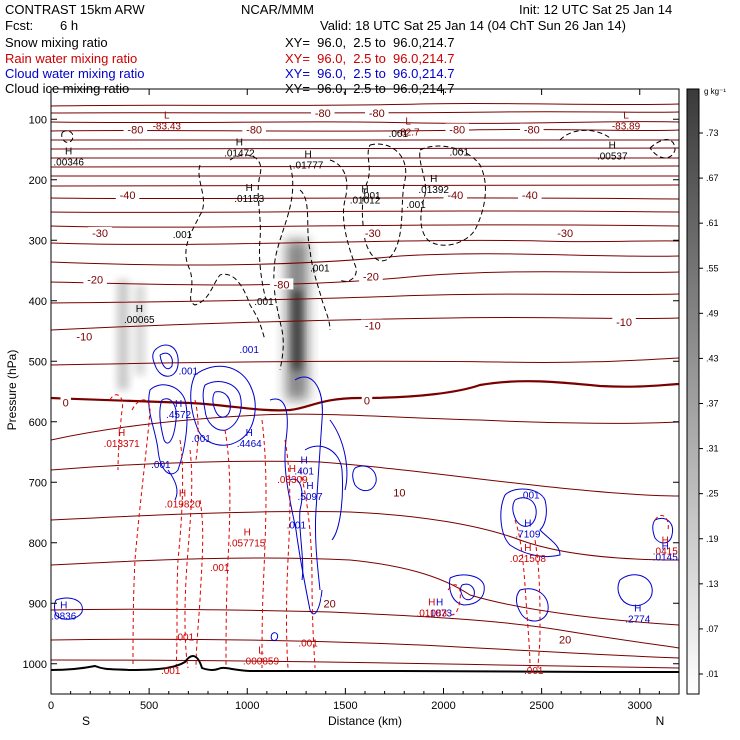 The height and width of the screenshot is (740, 740). Describe the element at coordinates (665, 552) in the screenshot. I see `extremum-value: .0415` at that location.